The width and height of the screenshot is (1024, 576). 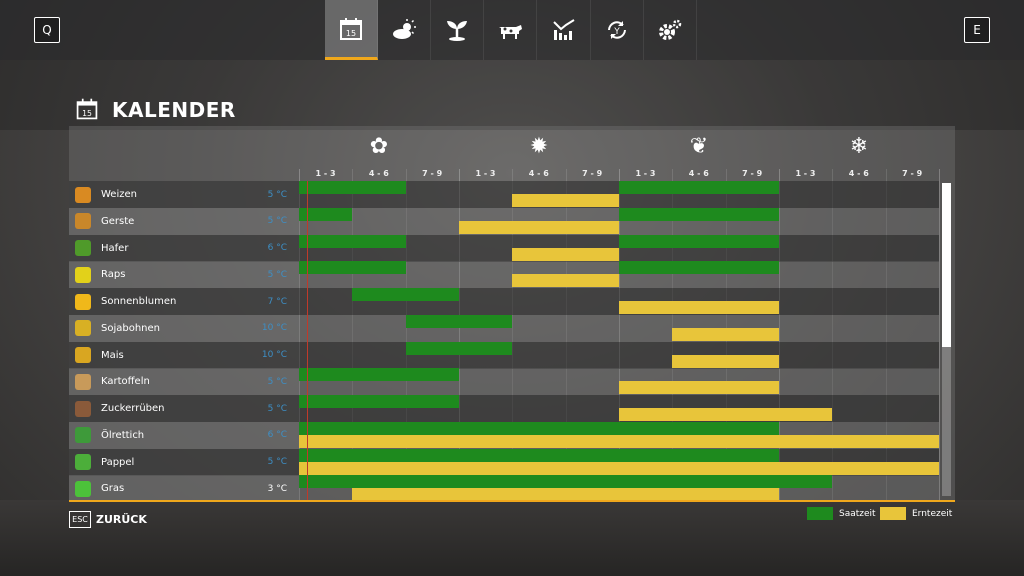 What do you see at coordinates (80, 519) in the screenshot?
I see `esc-key: ESC` at bounding box center [80, 519].